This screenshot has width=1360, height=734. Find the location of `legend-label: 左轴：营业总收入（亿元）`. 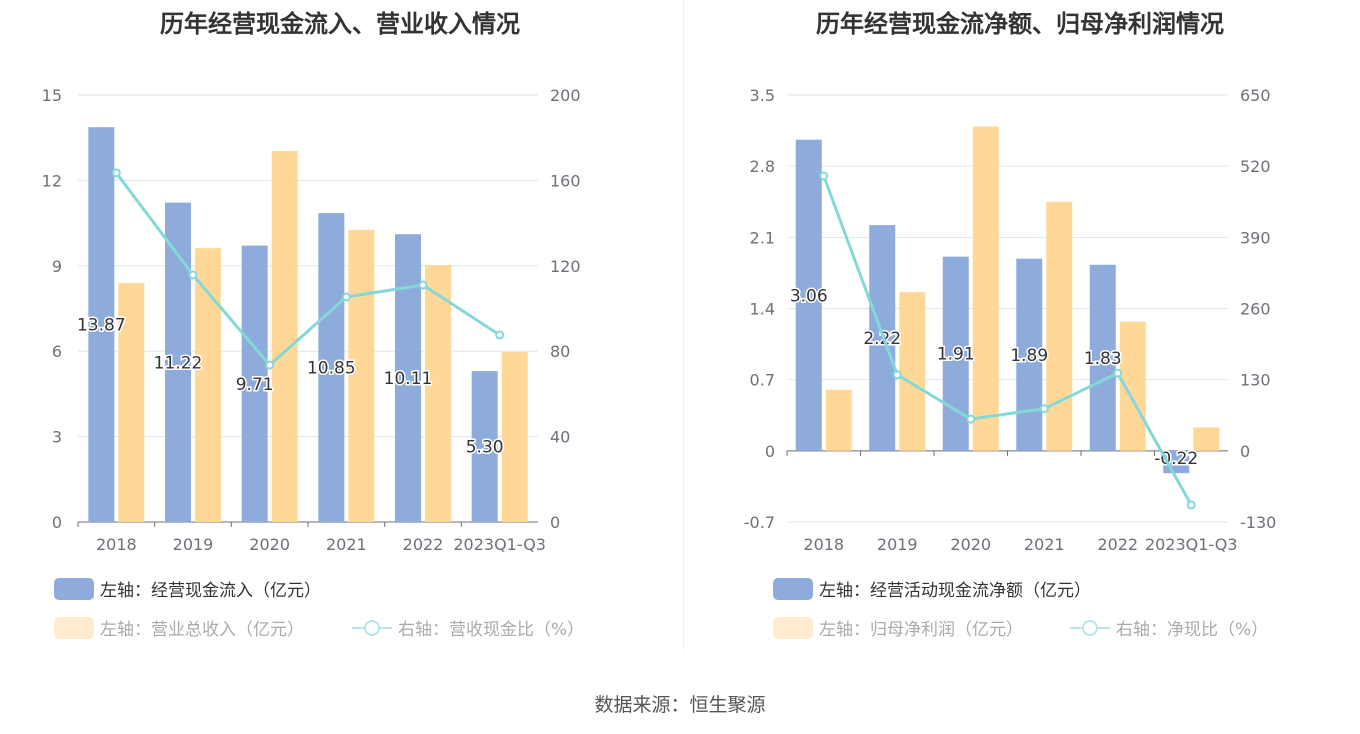

legend-label: 左轴：营业总收入（亿元） is located at coordinates (202, 630).